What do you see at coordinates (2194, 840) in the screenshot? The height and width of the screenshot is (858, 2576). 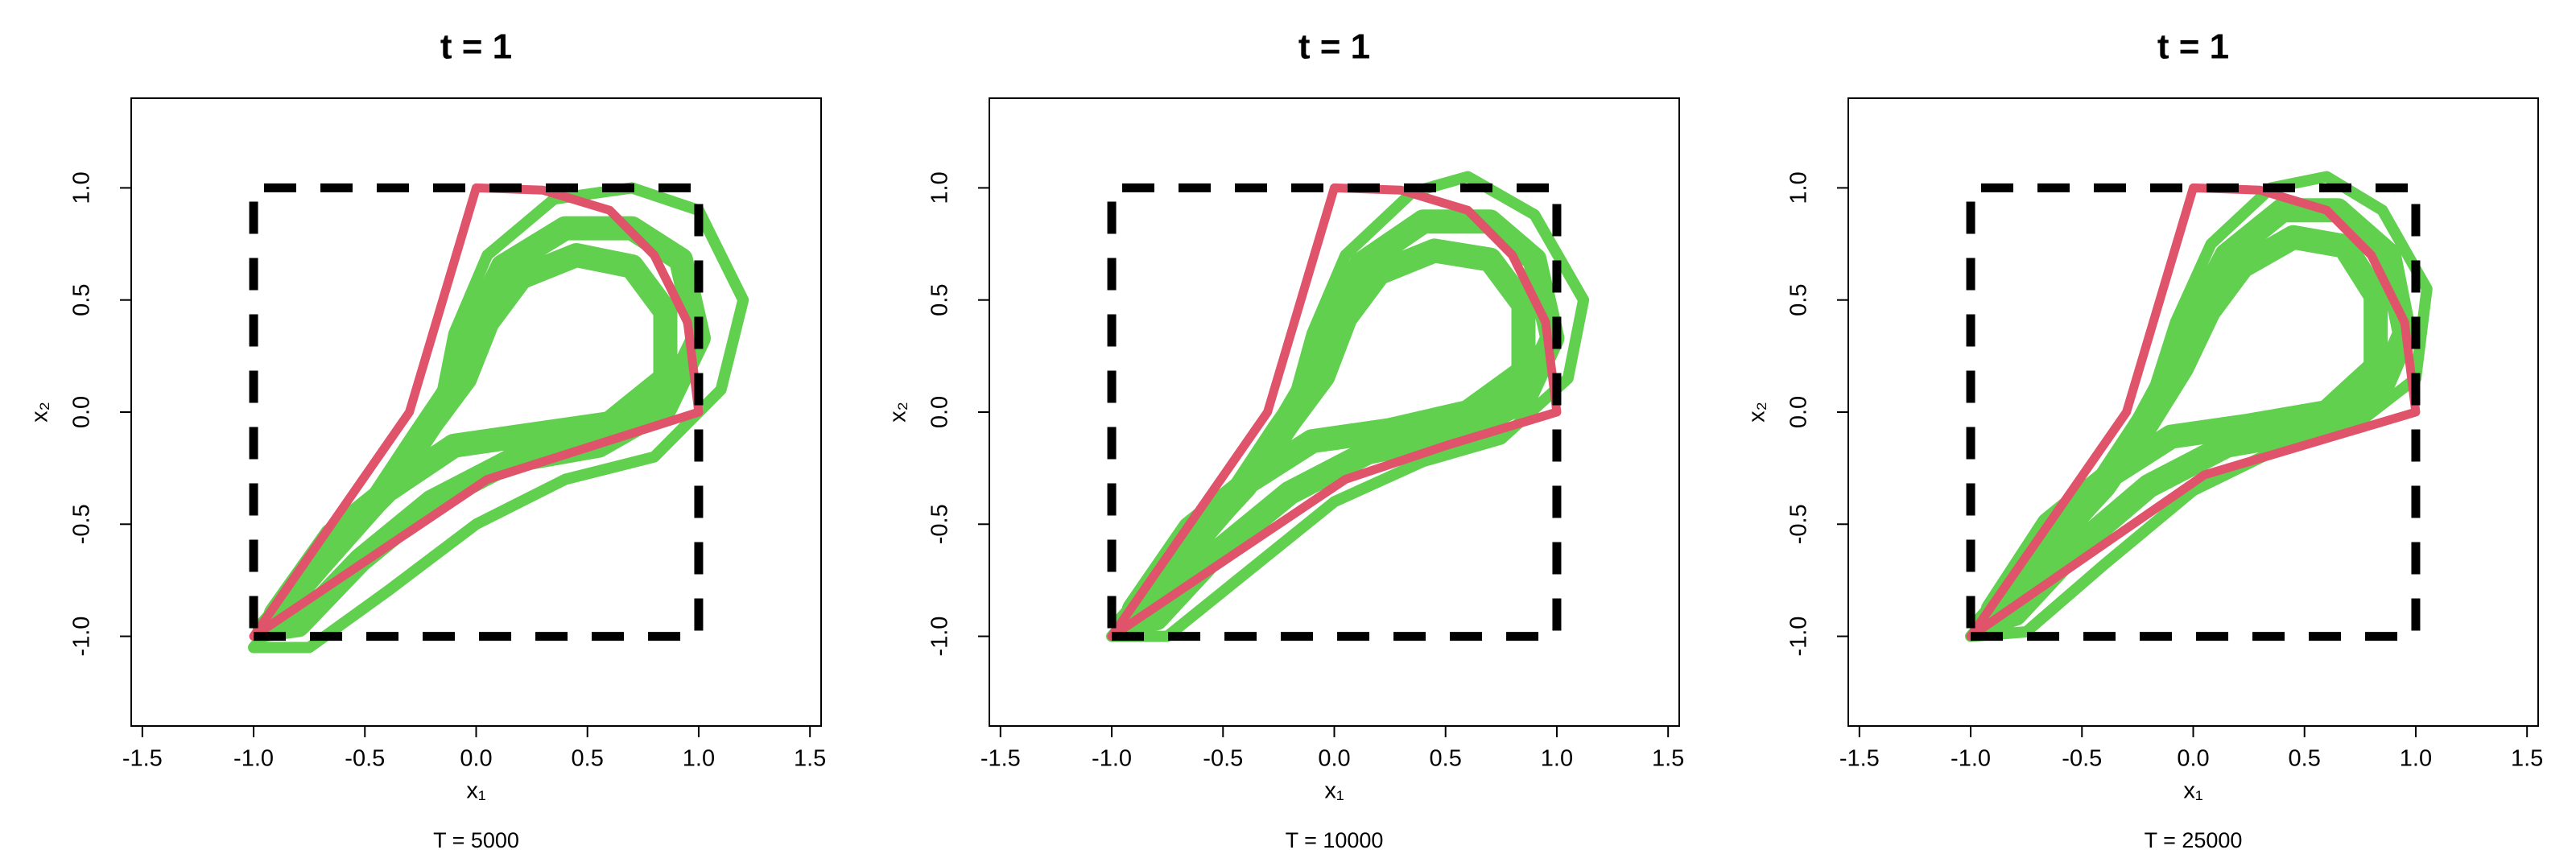 I see `caption: T = 25000` at bounding box center [2194, 840].